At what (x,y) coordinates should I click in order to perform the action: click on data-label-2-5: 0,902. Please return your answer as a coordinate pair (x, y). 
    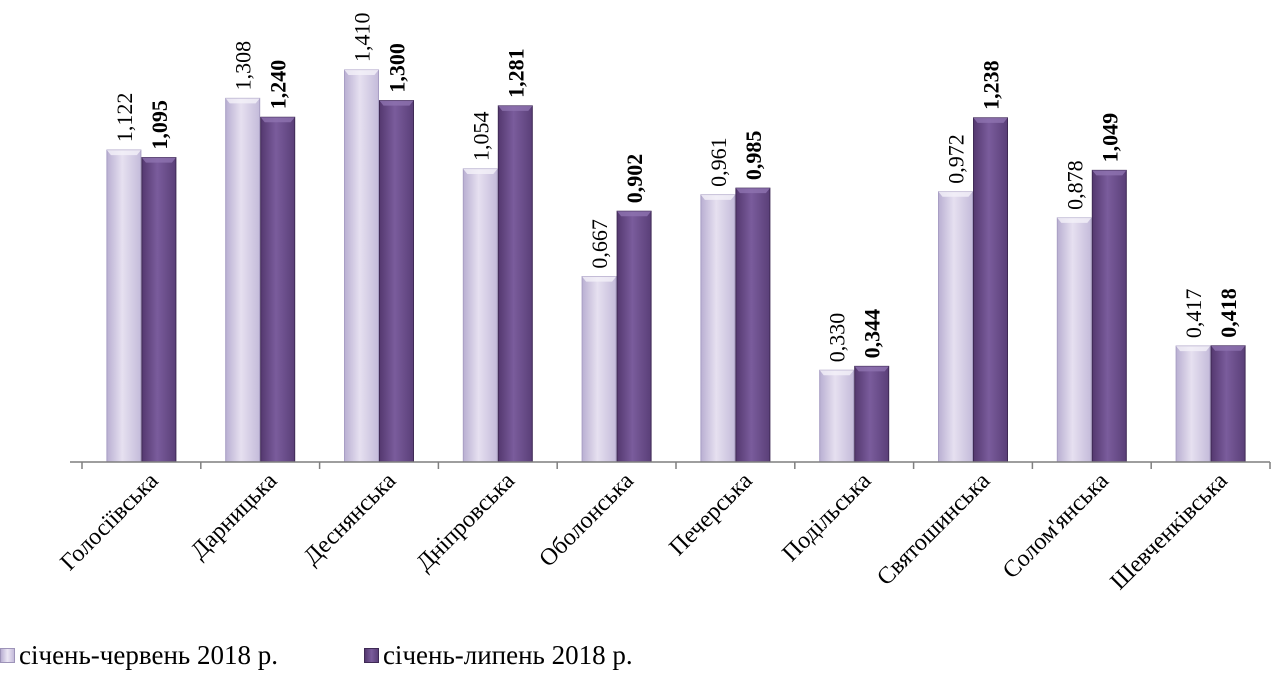
    Looking at the image, I should click on (634, 179).